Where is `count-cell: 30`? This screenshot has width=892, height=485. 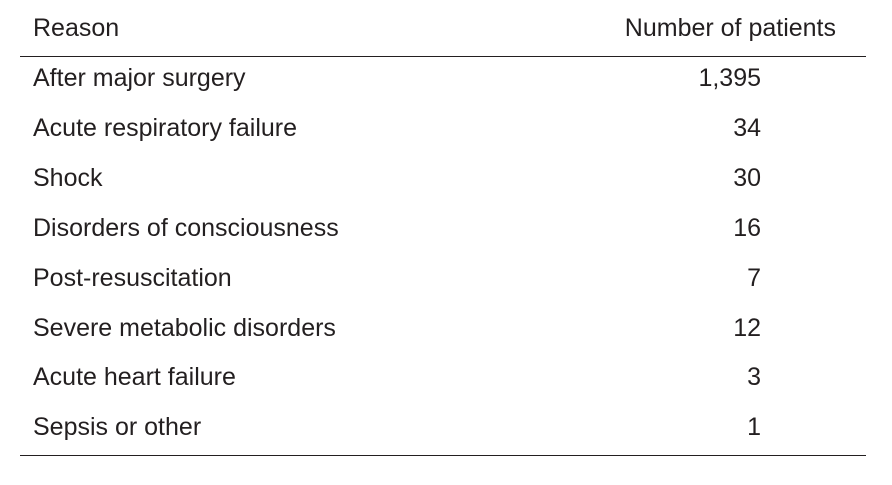 count-cell: 30 is located at coordinates (747, 177).